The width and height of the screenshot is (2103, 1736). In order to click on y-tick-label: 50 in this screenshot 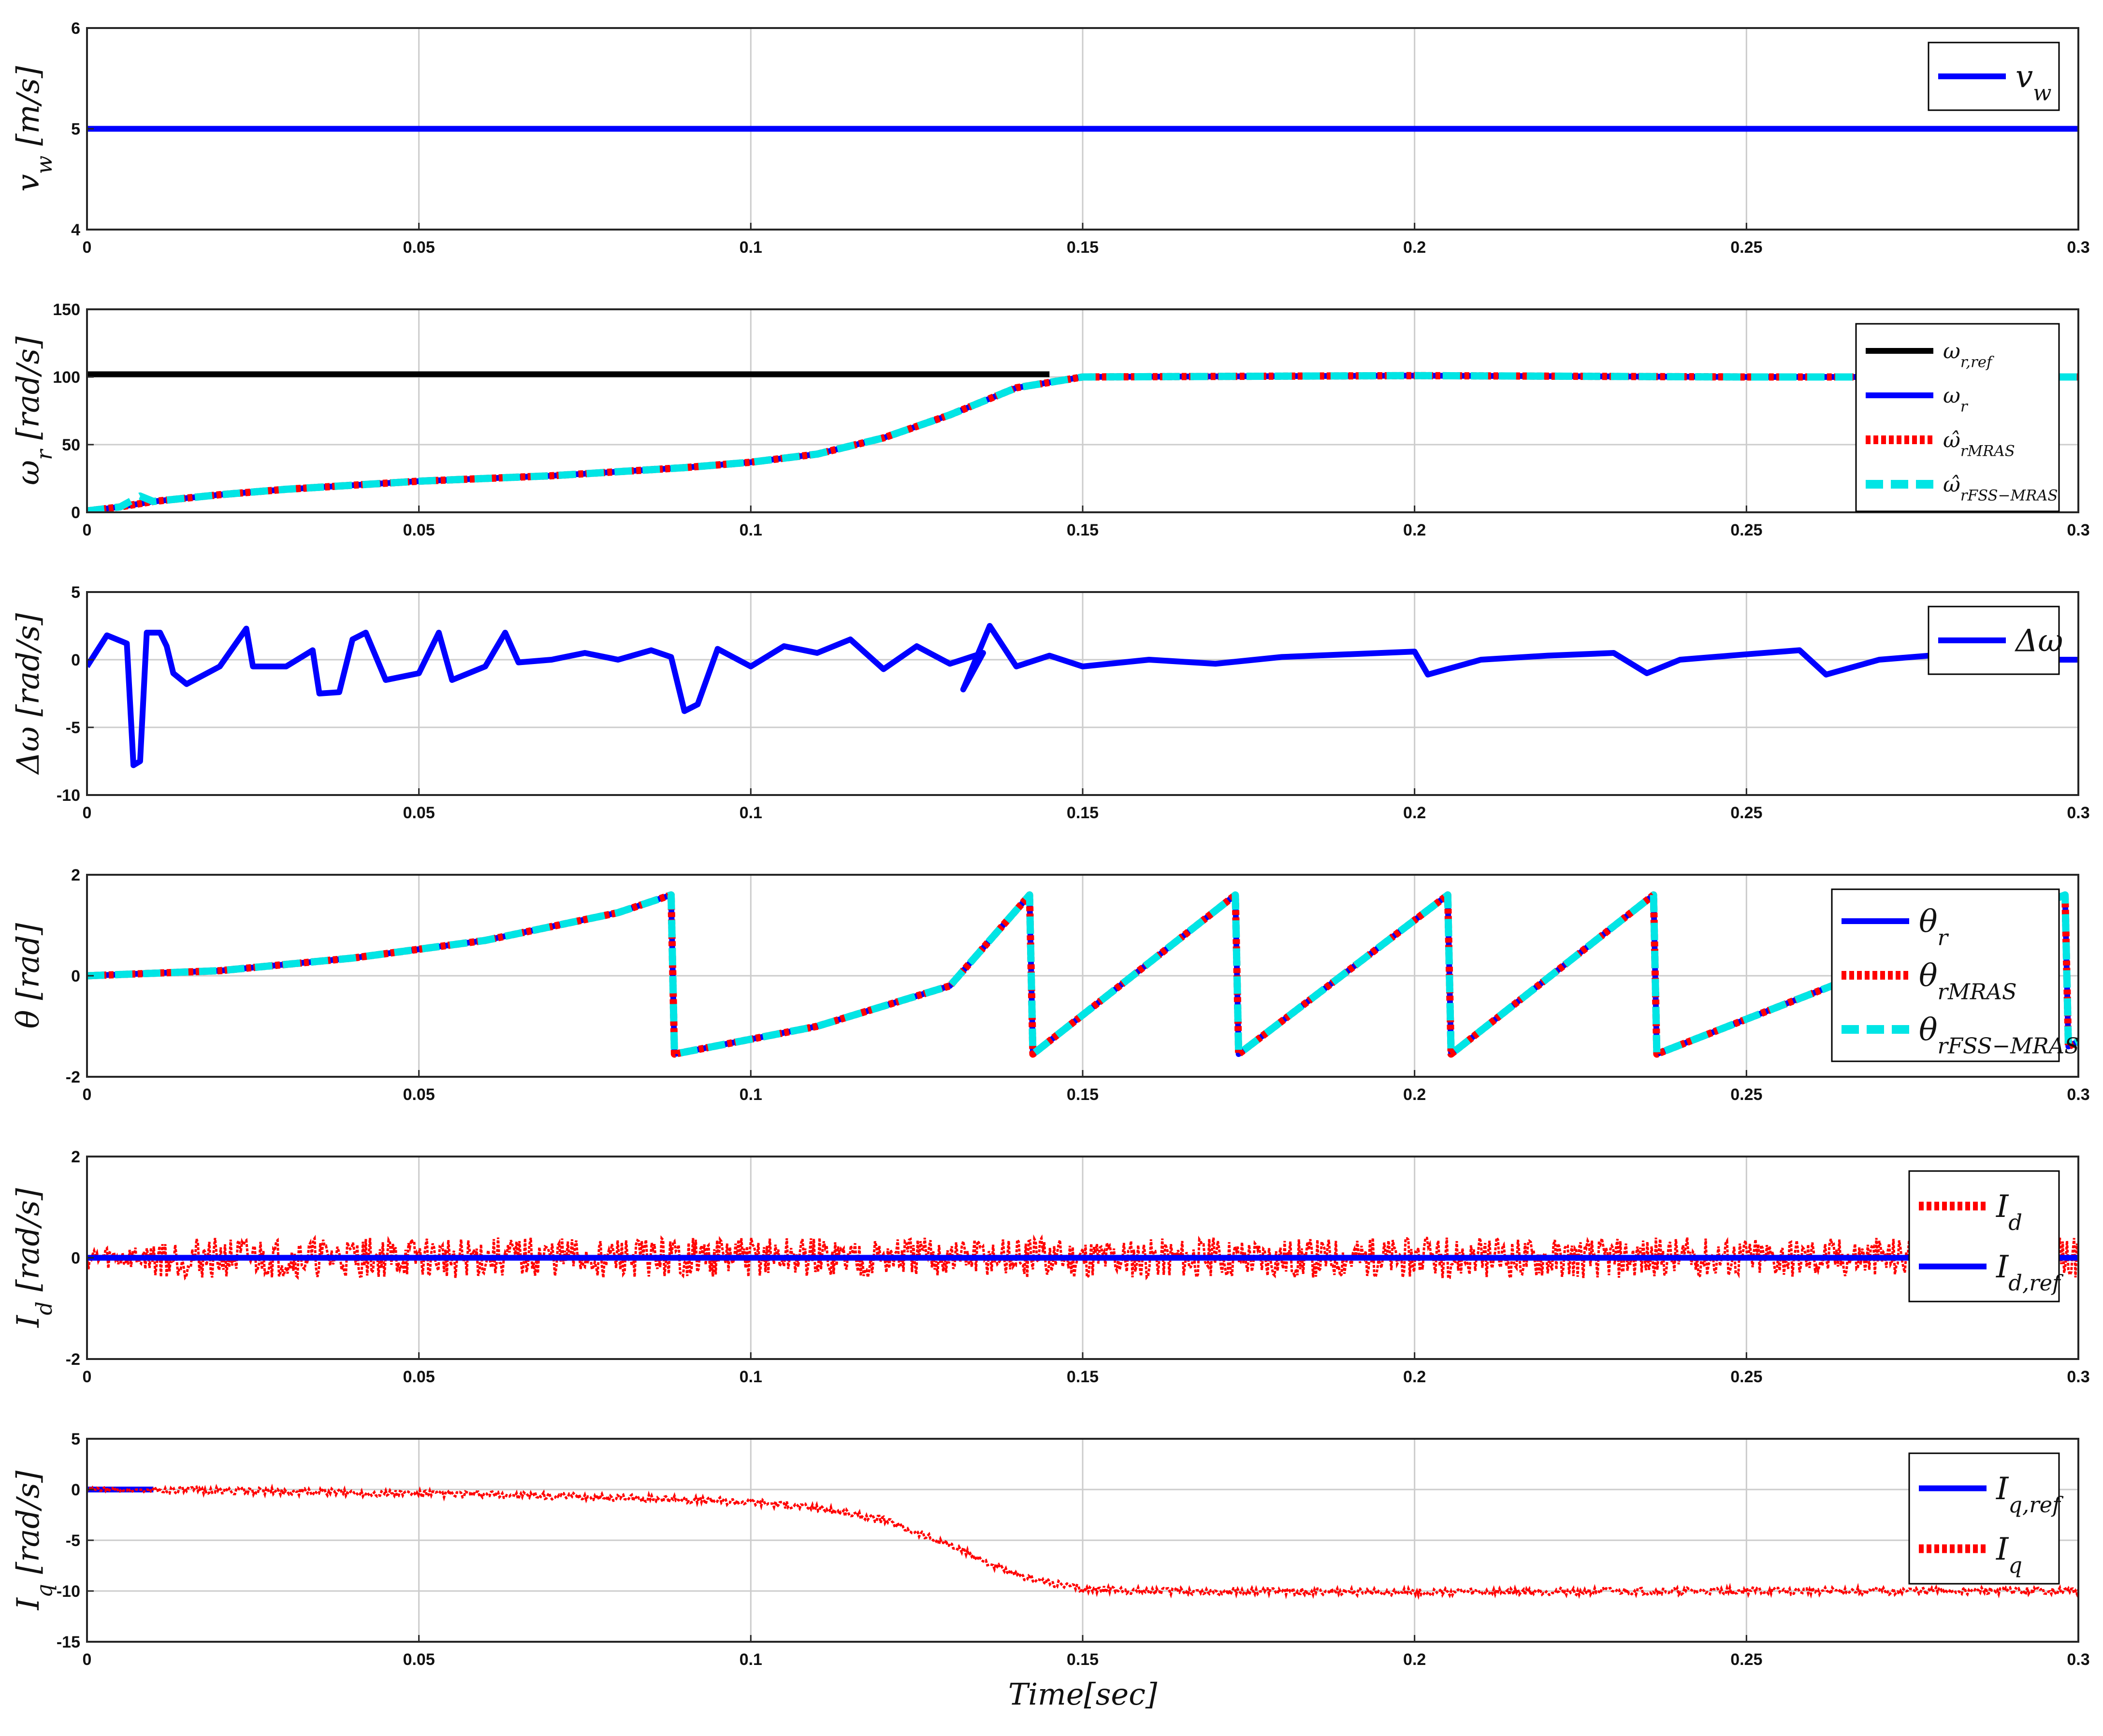, I will do `click(71, 445)`.